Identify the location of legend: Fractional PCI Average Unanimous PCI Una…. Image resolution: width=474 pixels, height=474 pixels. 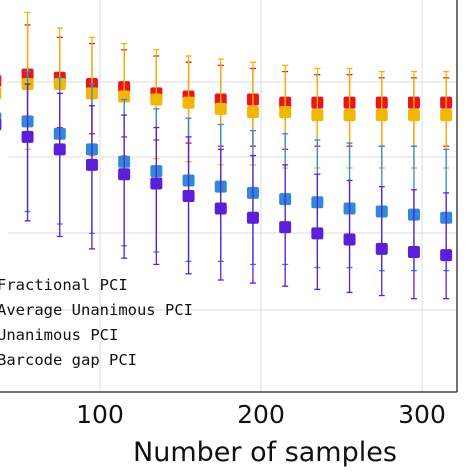
(96, 322).